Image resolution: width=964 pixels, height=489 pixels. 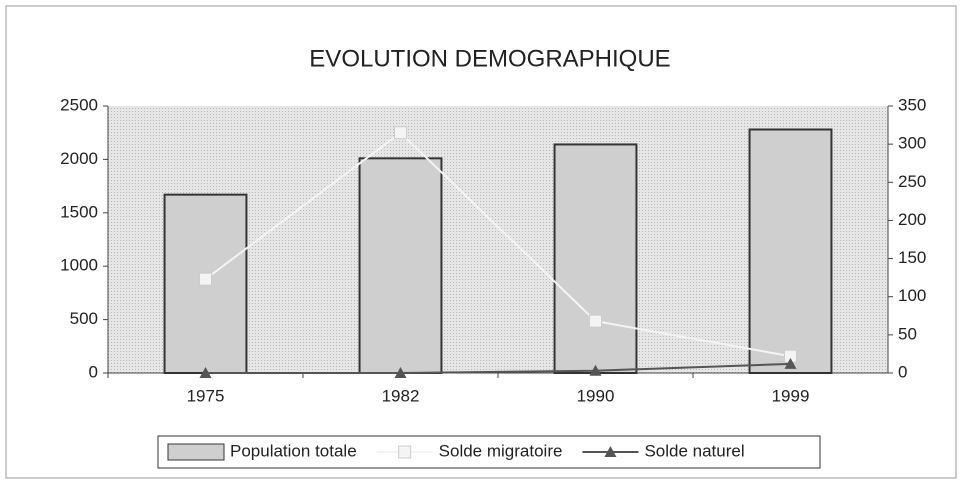 What do you see at coordinates (912, 104) in the screenshot?
I see `y2-tick-label: 350` at bounding box center [912, 104].